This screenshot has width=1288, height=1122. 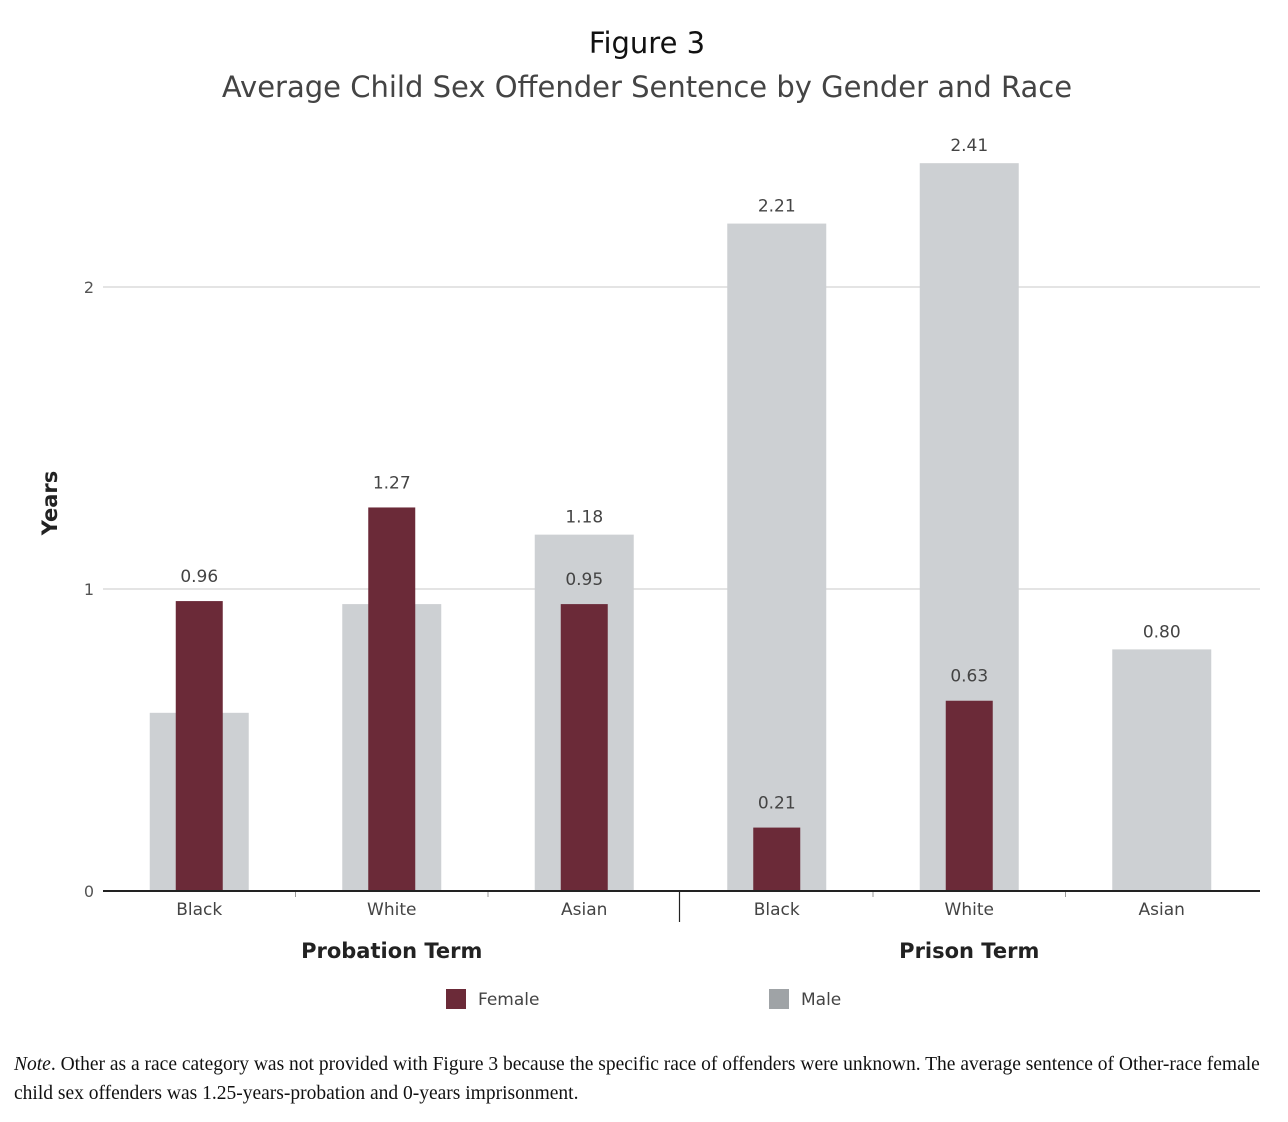 I want to click on bar-male-prison-term-asian, so click(x=1162, y=770).